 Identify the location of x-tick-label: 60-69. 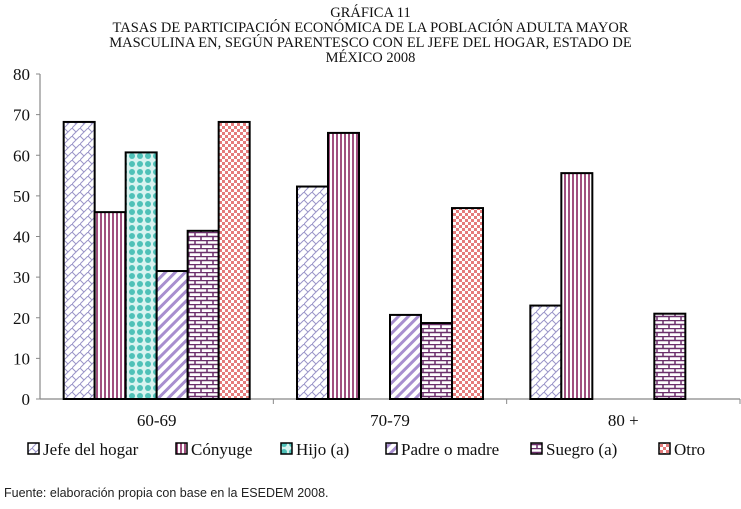
(157, 420).